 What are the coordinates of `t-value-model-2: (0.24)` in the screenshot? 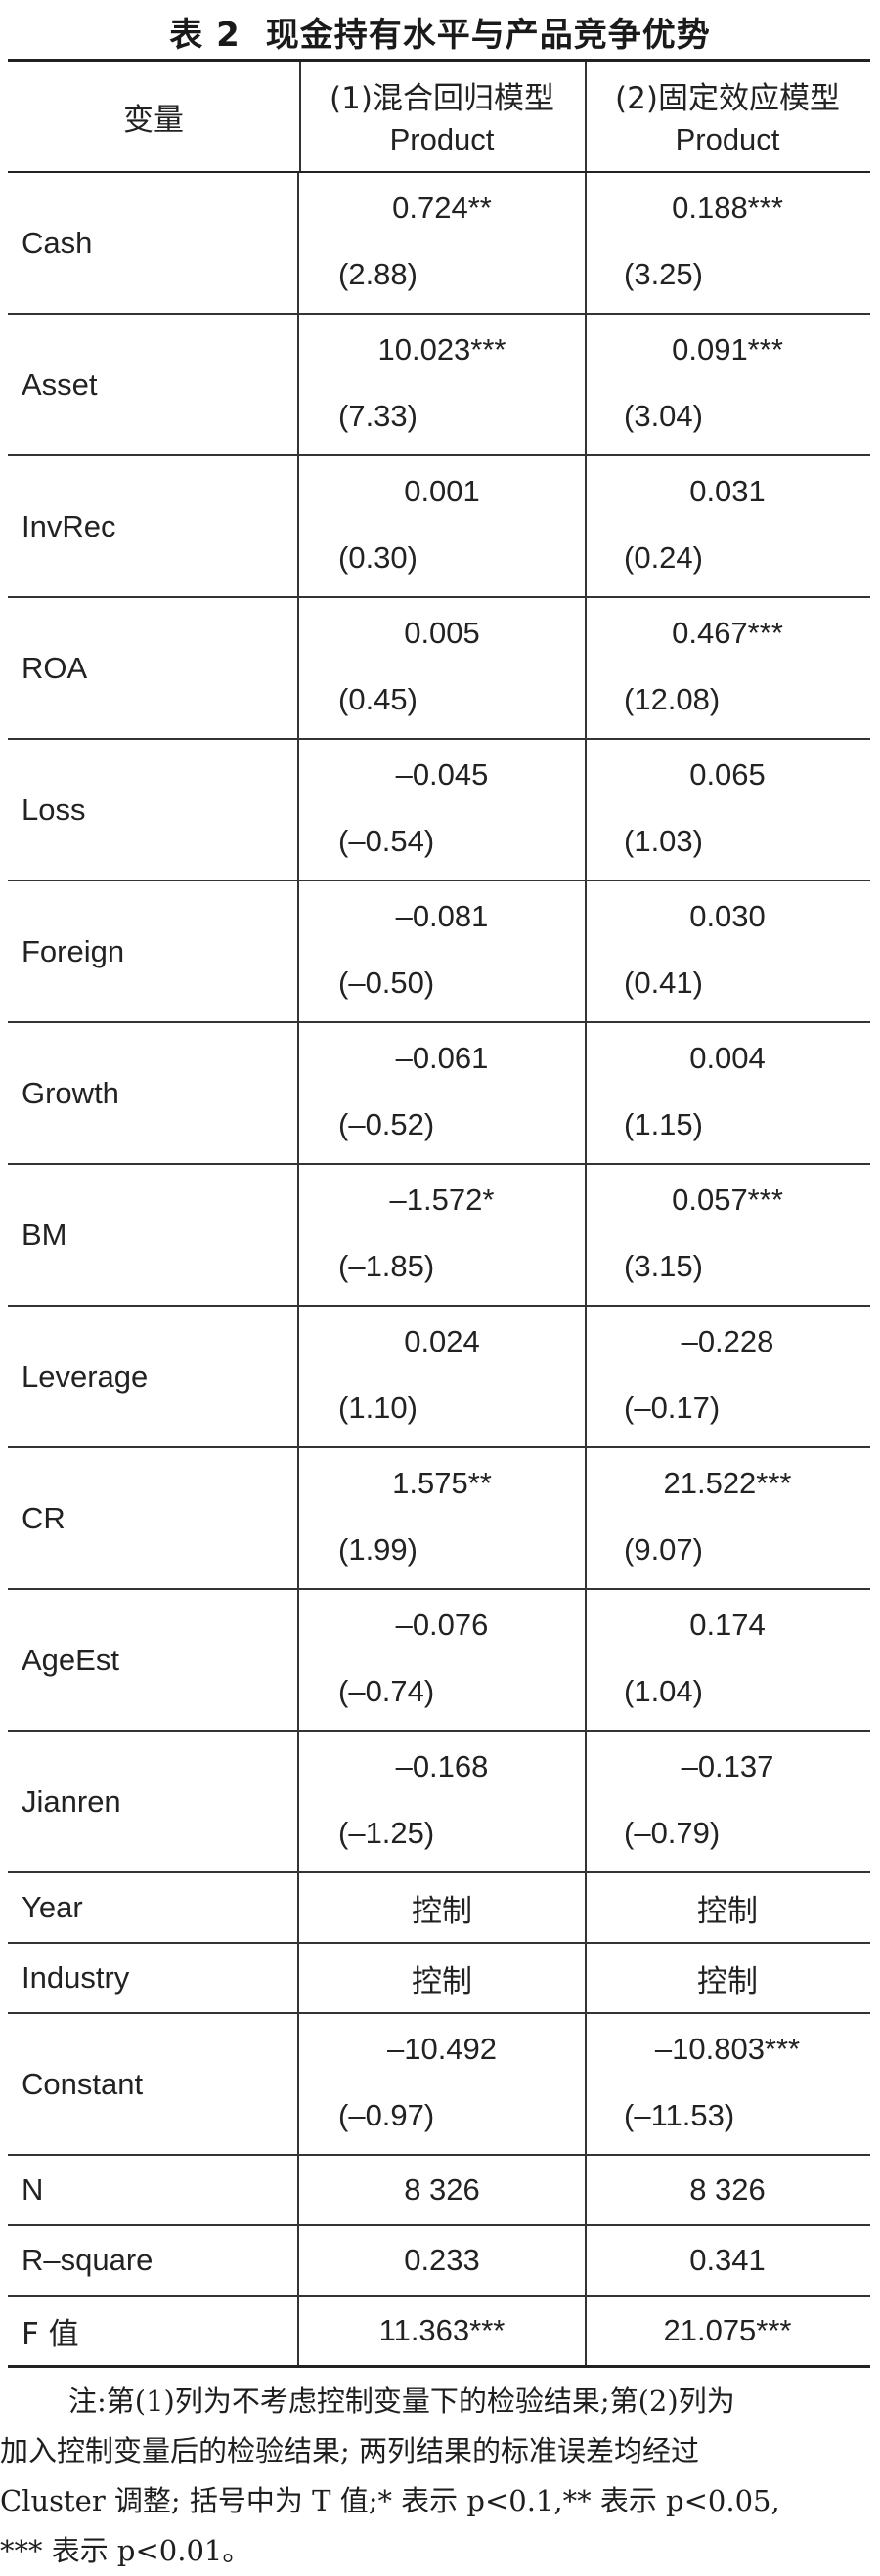 It's located at (663, 557).